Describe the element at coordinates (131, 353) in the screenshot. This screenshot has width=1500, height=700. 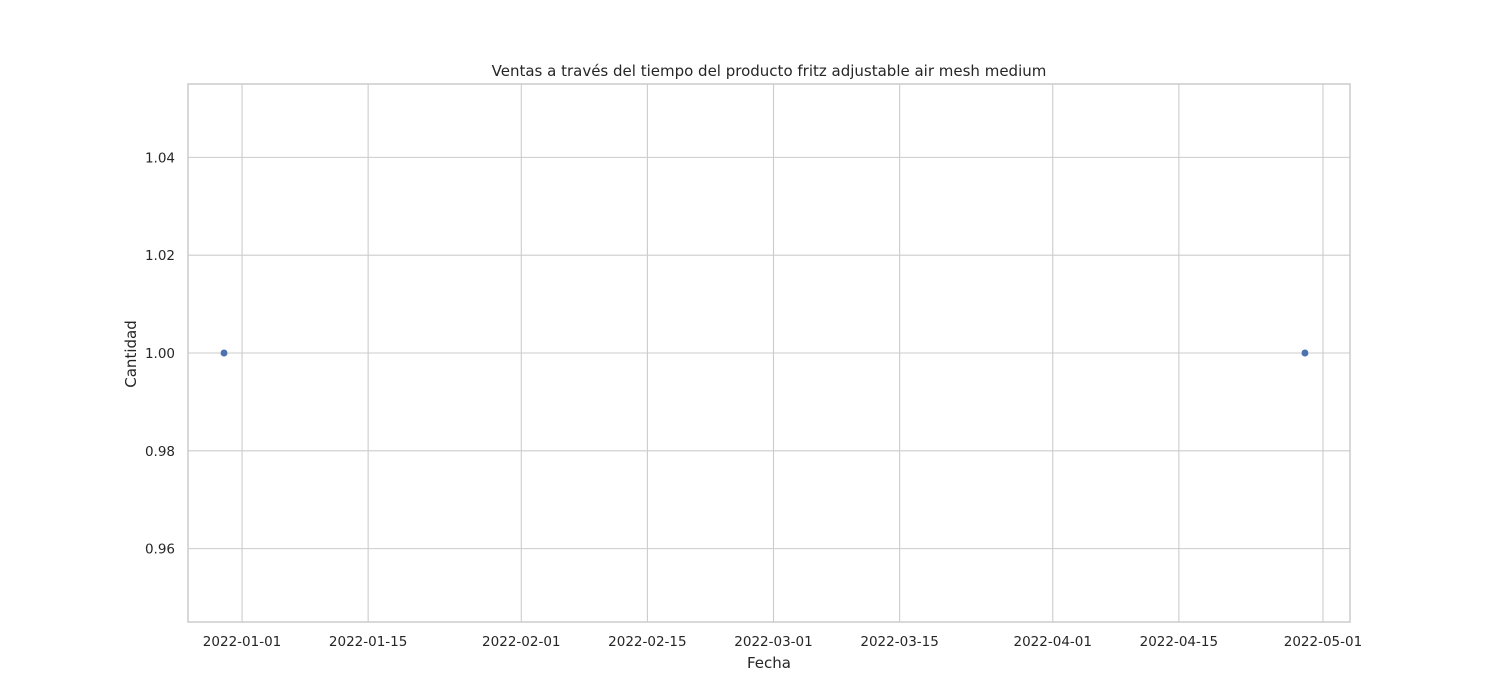
I see `y-axis-label: Cantidad` at that location.